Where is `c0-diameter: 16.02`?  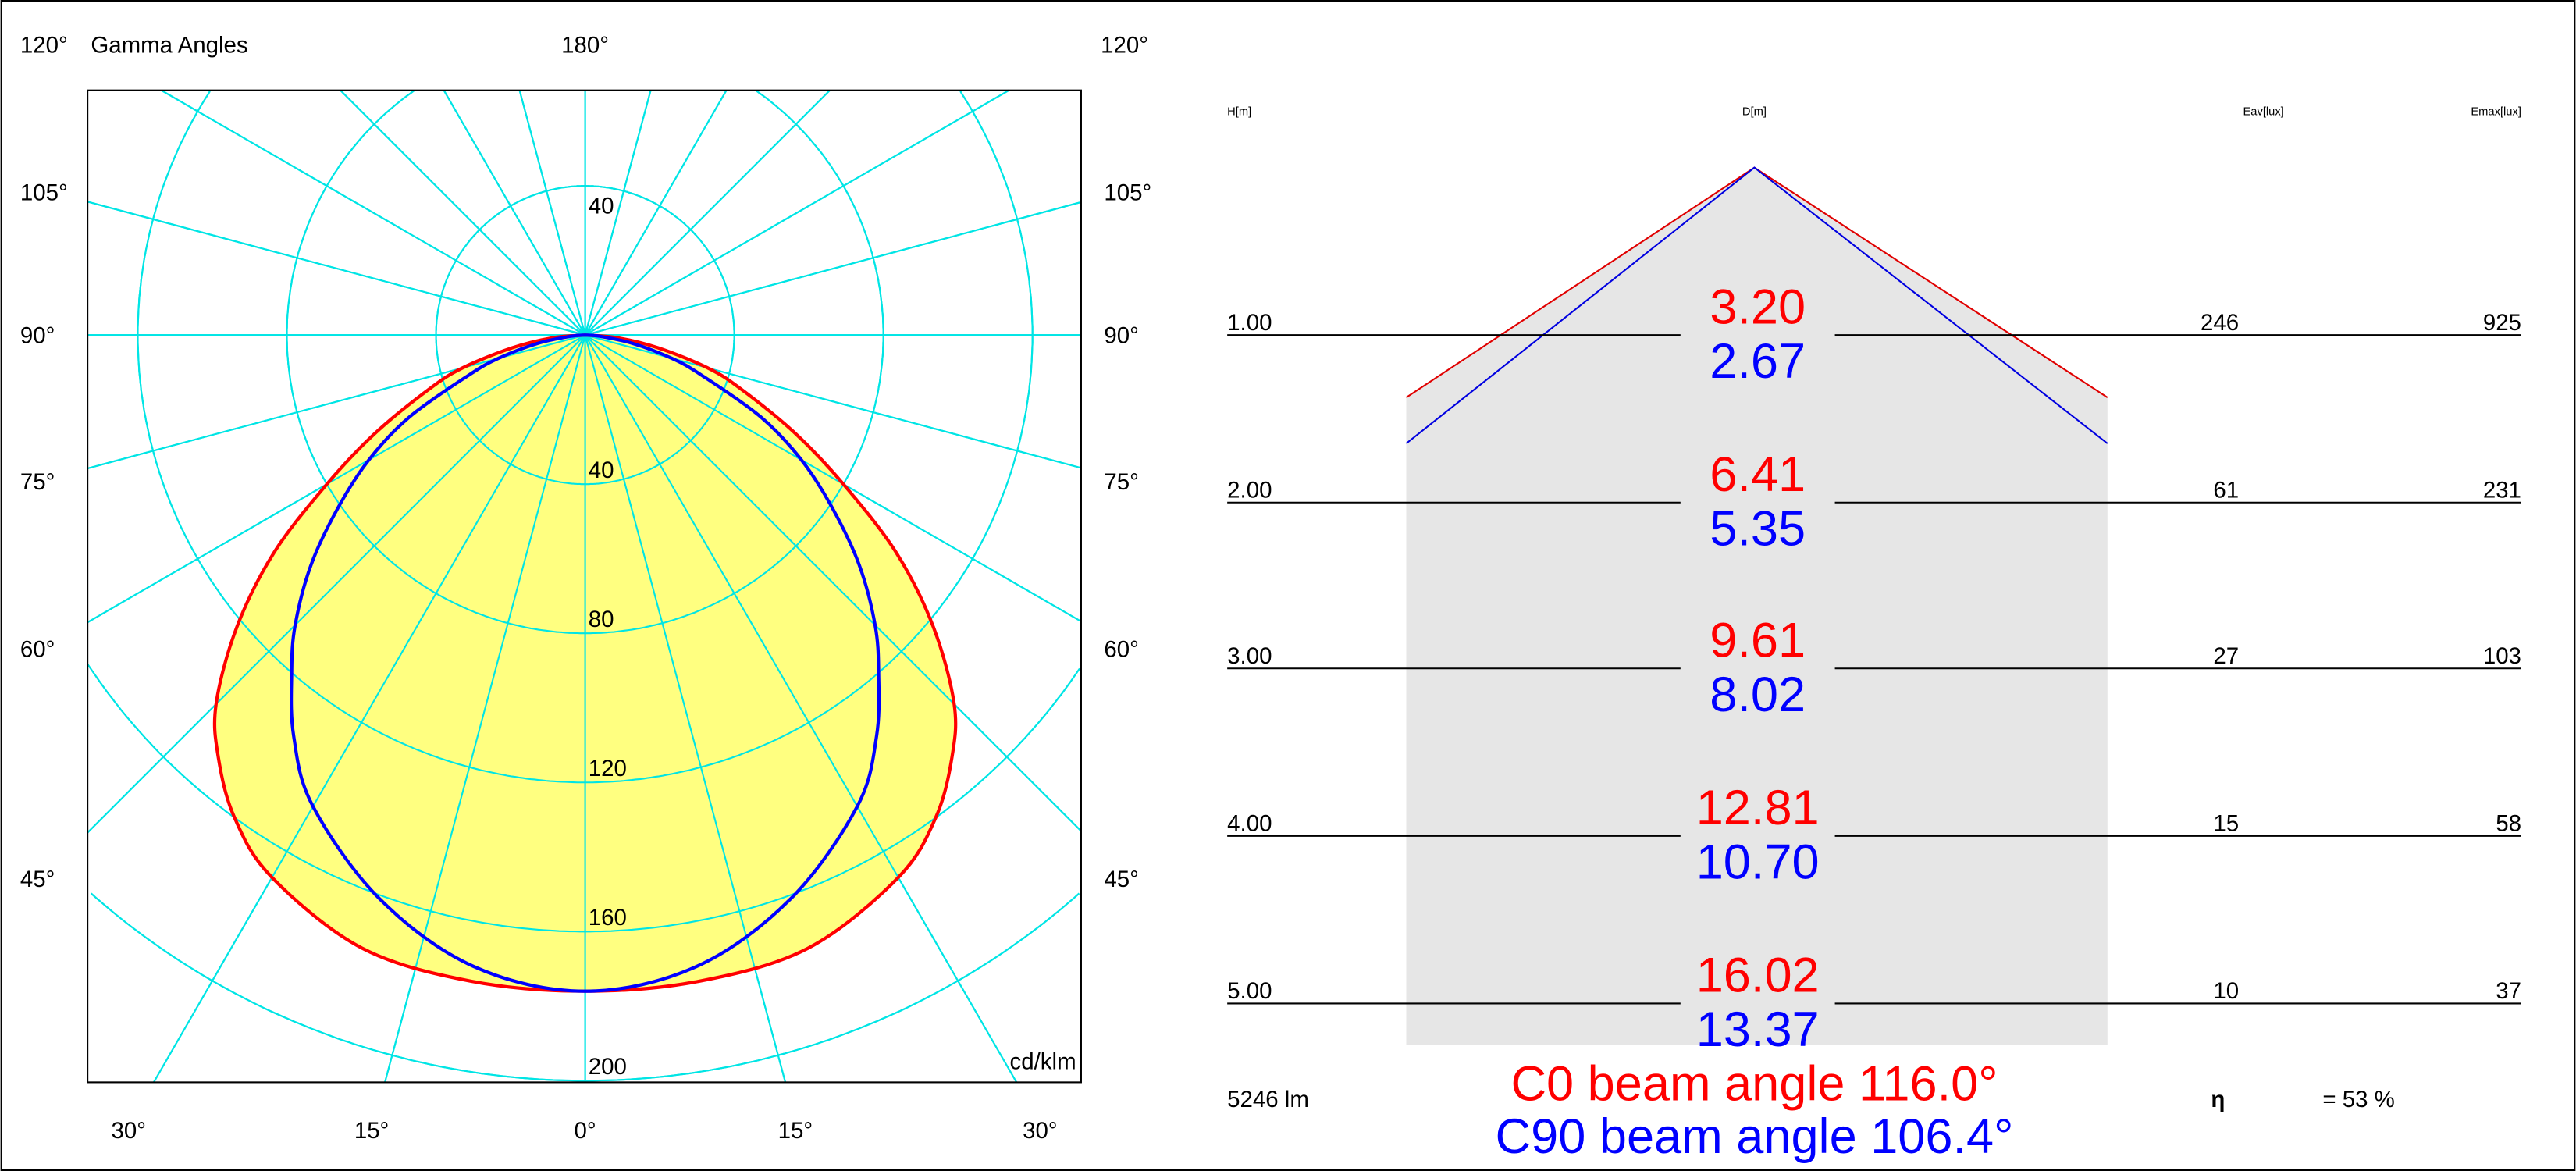 c0-diameter: 16.02 is located at coordinates (1758, 976).